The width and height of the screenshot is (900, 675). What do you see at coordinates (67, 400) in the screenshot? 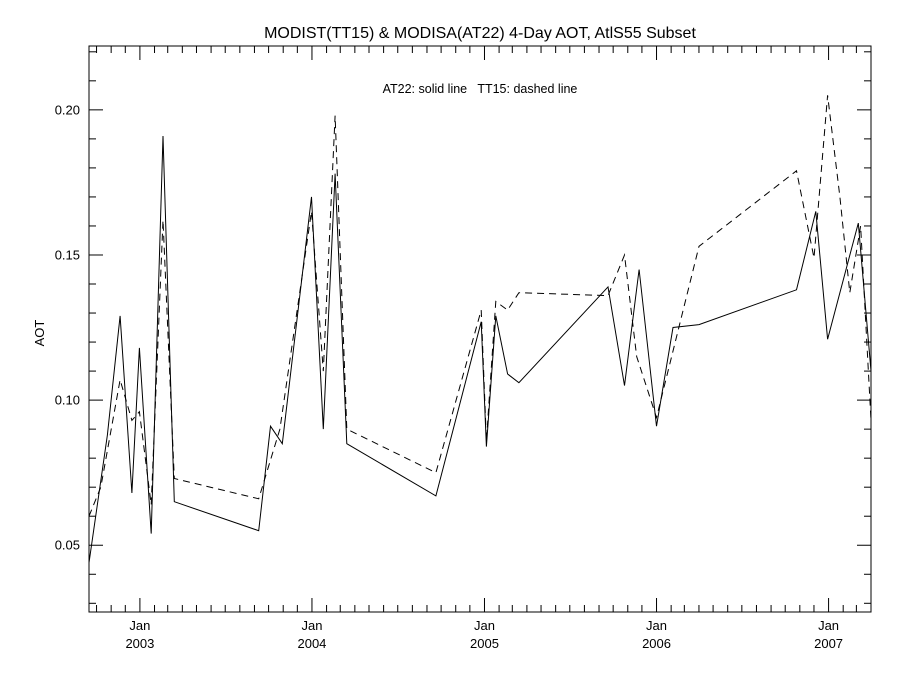
I see `y-tick-label: 0.10` at bounding box center [67, 400].